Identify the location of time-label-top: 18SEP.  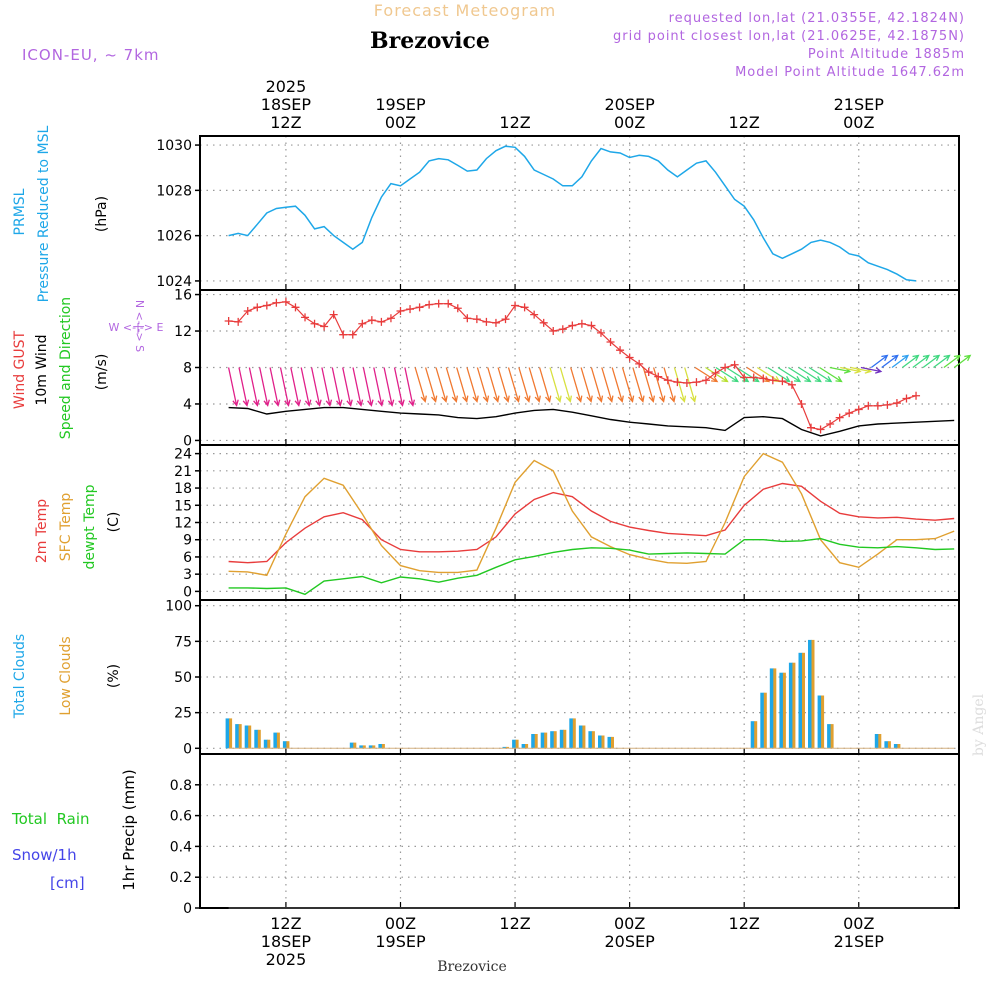
(286, 104).